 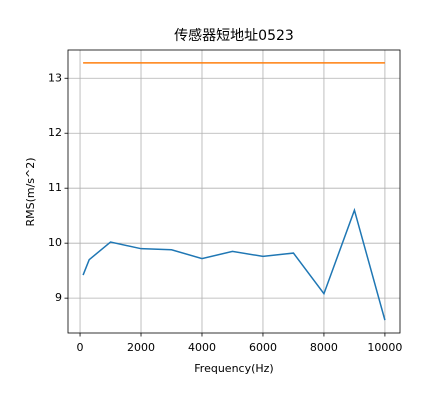 What do you see at coordinates (55, 187) in the screenshot?
I see `y-tick-label: 11` at bounding box center [55, 187].